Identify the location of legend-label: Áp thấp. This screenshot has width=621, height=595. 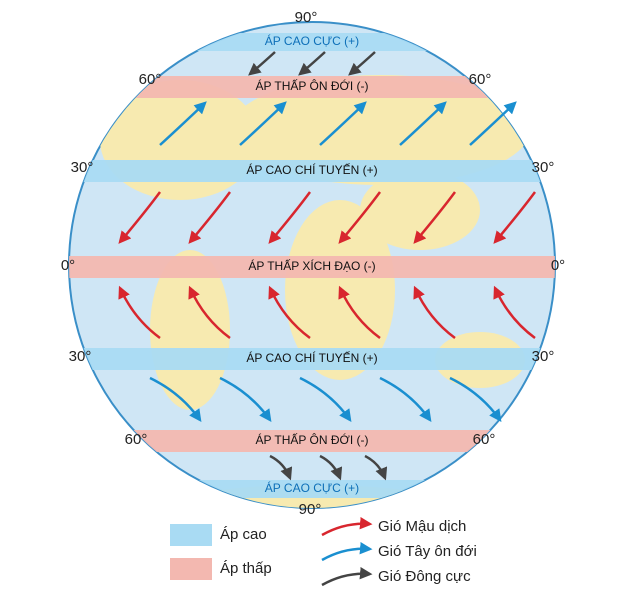
(246, 568).